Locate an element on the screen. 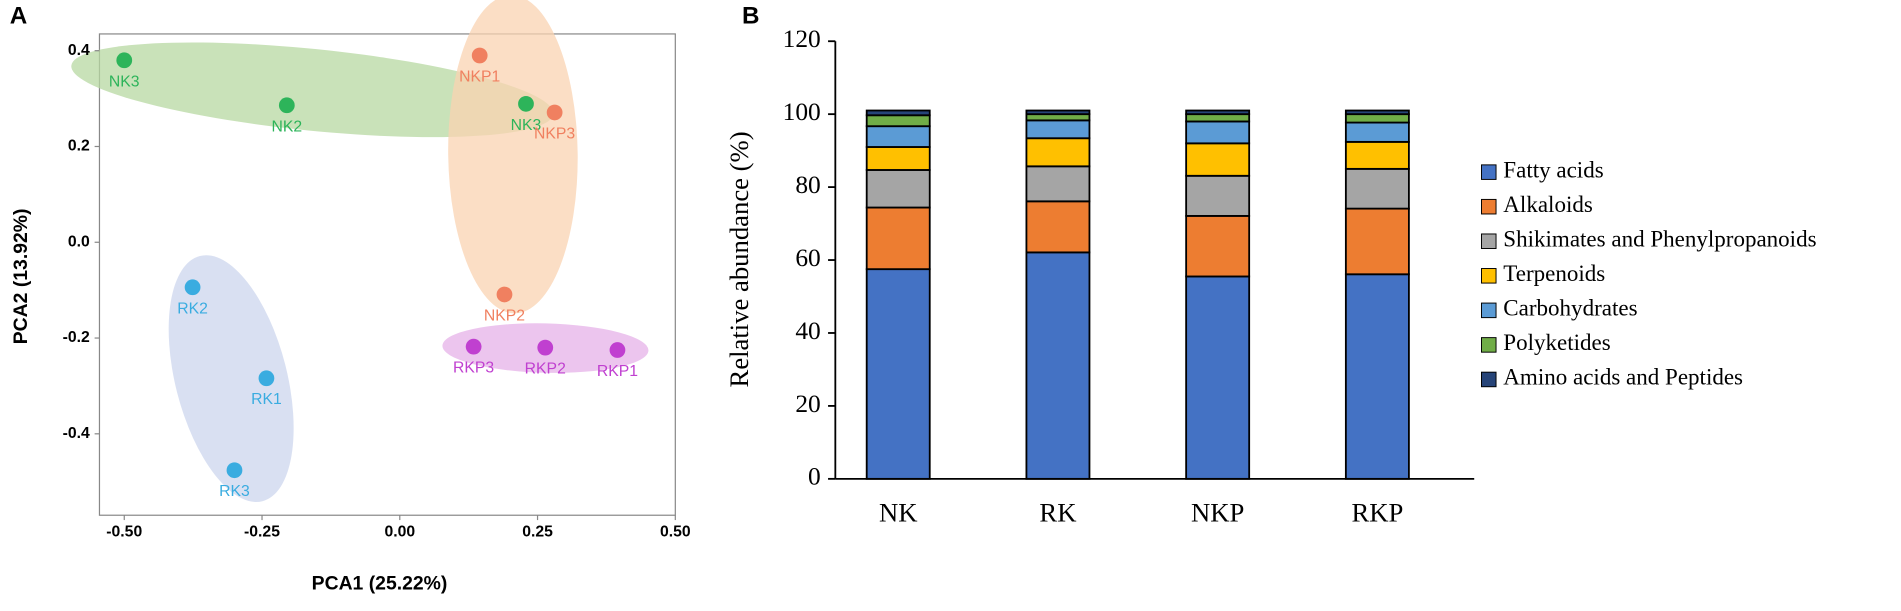 Image resolution: width=1901 pixels, height=611 pixels. legend-label: Amino acids and Peptides is located at coordinates (1623, 377).